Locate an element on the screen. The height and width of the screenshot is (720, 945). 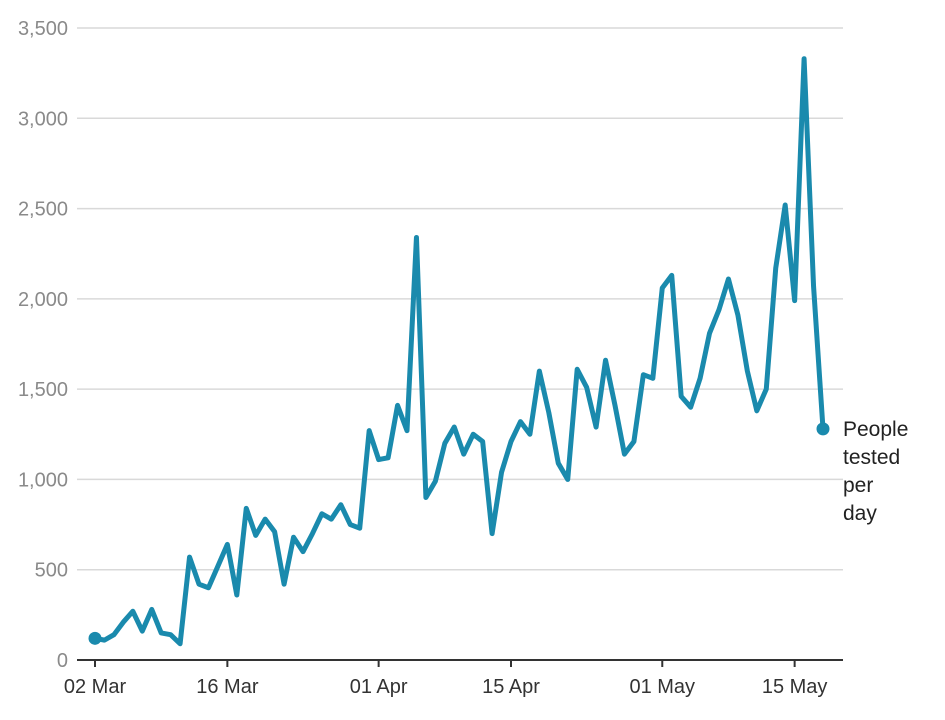
y-tick-label: 3,500 is located at coordinates (43, 29).